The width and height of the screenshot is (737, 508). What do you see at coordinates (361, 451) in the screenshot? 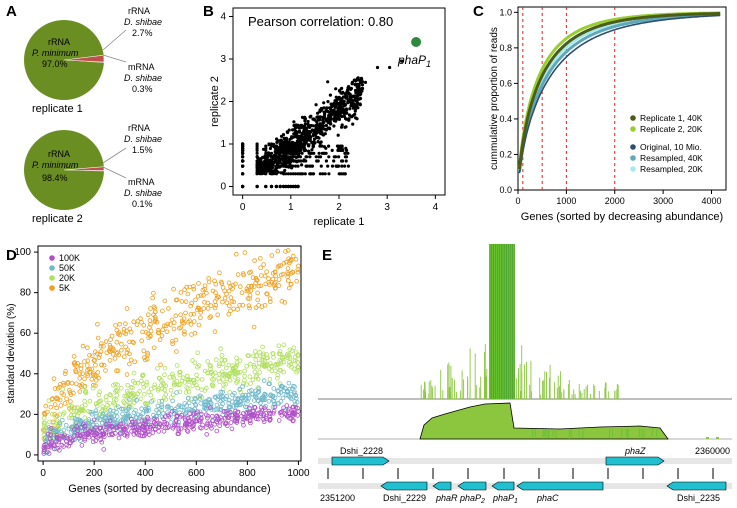
I see `e-label-dshi-2228: Dshi_2228` at bounding box center [361, 451].